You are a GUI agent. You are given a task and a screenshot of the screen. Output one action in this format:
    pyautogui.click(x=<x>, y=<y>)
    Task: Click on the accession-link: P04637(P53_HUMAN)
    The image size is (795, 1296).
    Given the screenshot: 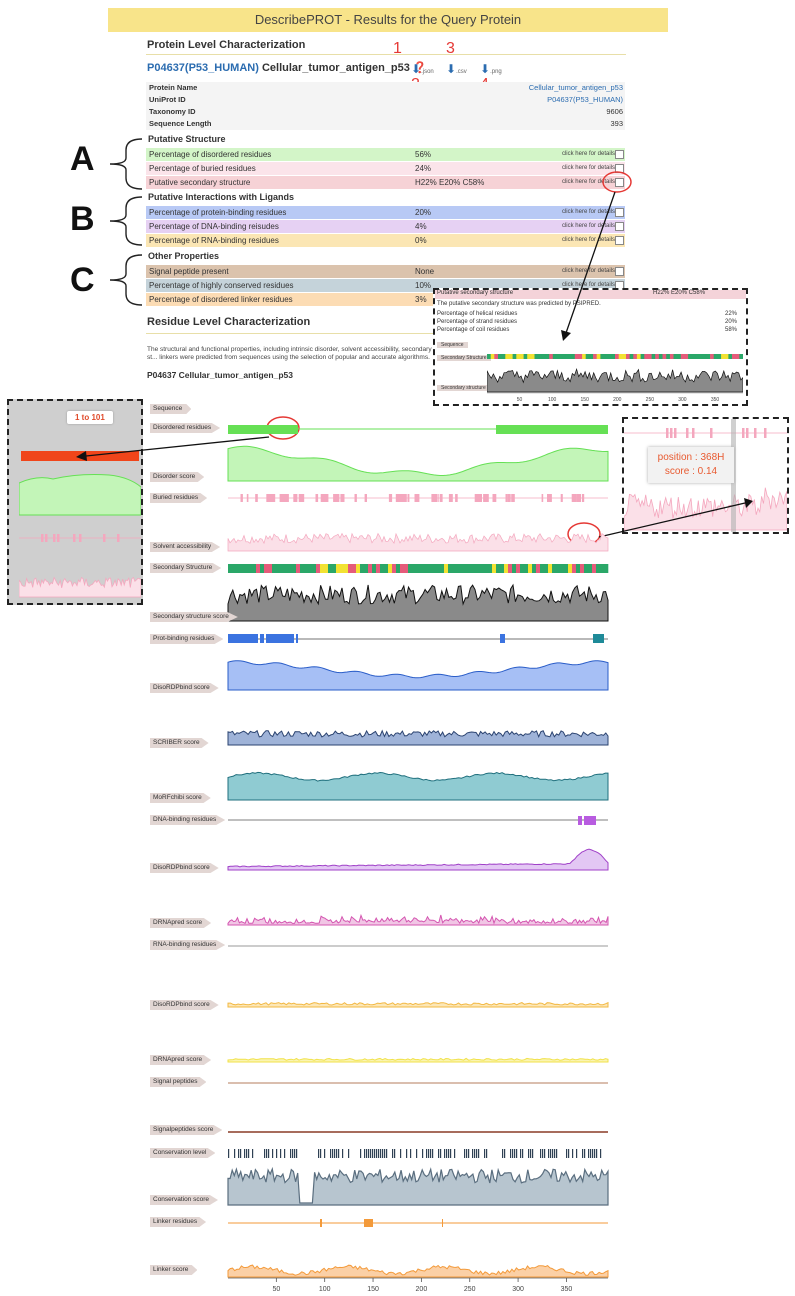 What is the action you would take?
    pyautogui.click(x=203, y=68)
    